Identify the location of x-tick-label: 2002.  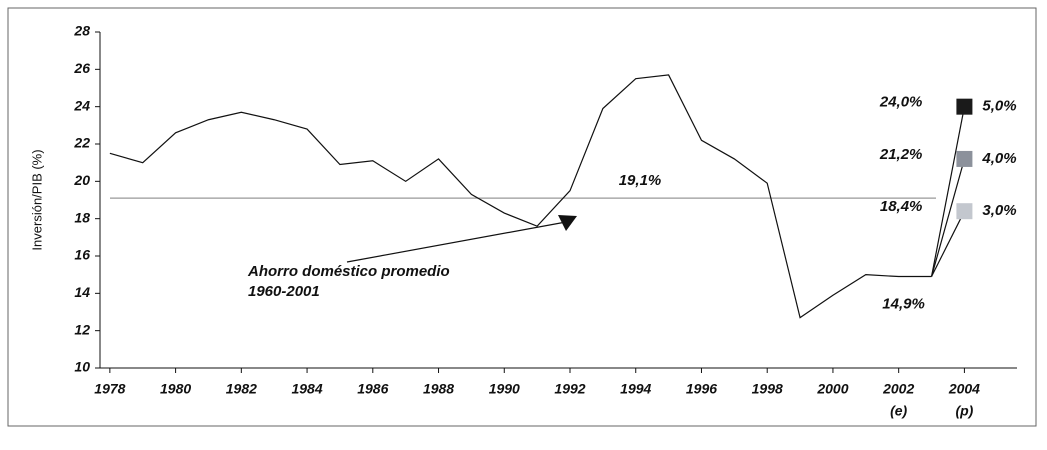
(898, 389).